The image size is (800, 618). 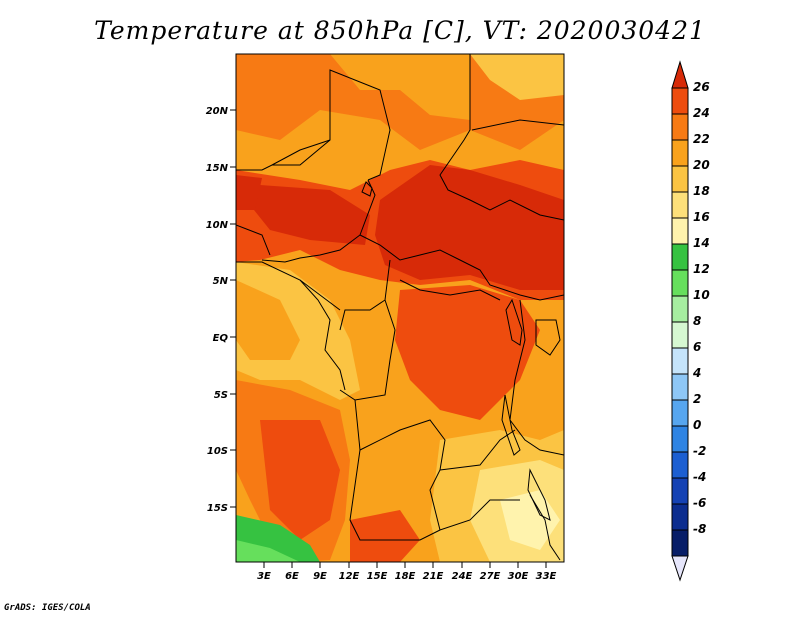 What do you see at coordinates (221, 395) in the screenshot?
I see `lat-label: 5S` at bounding box center [221, 395].